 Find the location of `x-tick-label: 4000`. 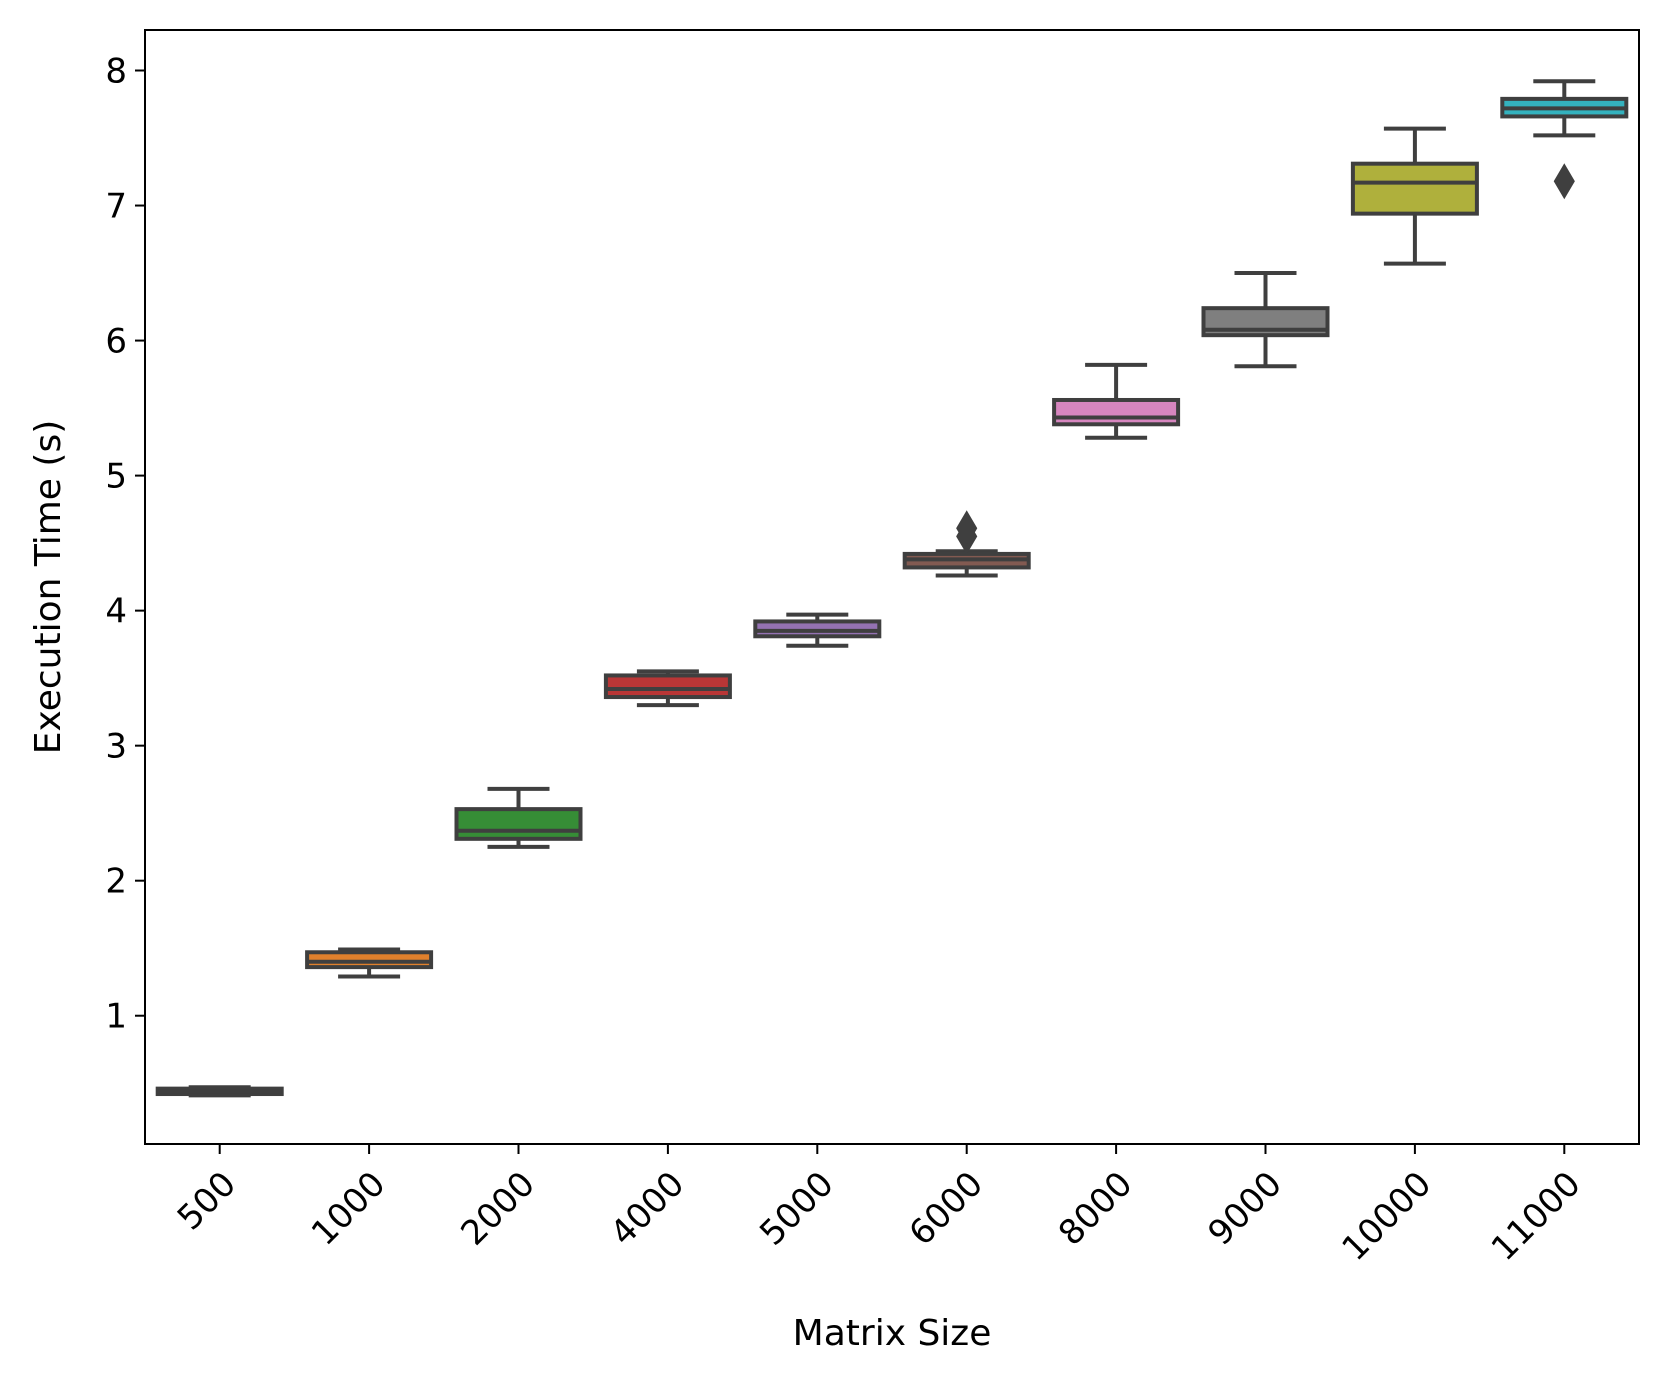

x-tick-label: 4000 is located at coordinates (647, 1208).